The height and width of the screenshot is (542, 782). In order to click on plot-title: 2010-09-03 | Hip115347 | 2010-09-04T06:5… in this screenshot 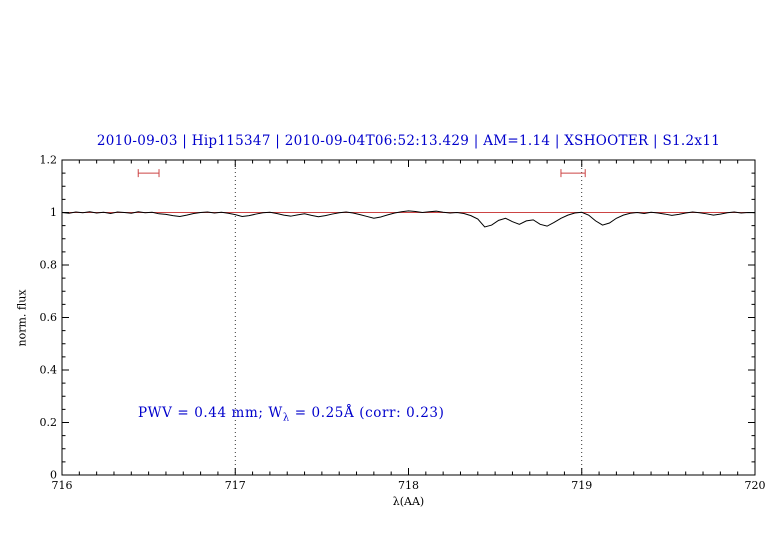, I will do `click(408, 141)`.